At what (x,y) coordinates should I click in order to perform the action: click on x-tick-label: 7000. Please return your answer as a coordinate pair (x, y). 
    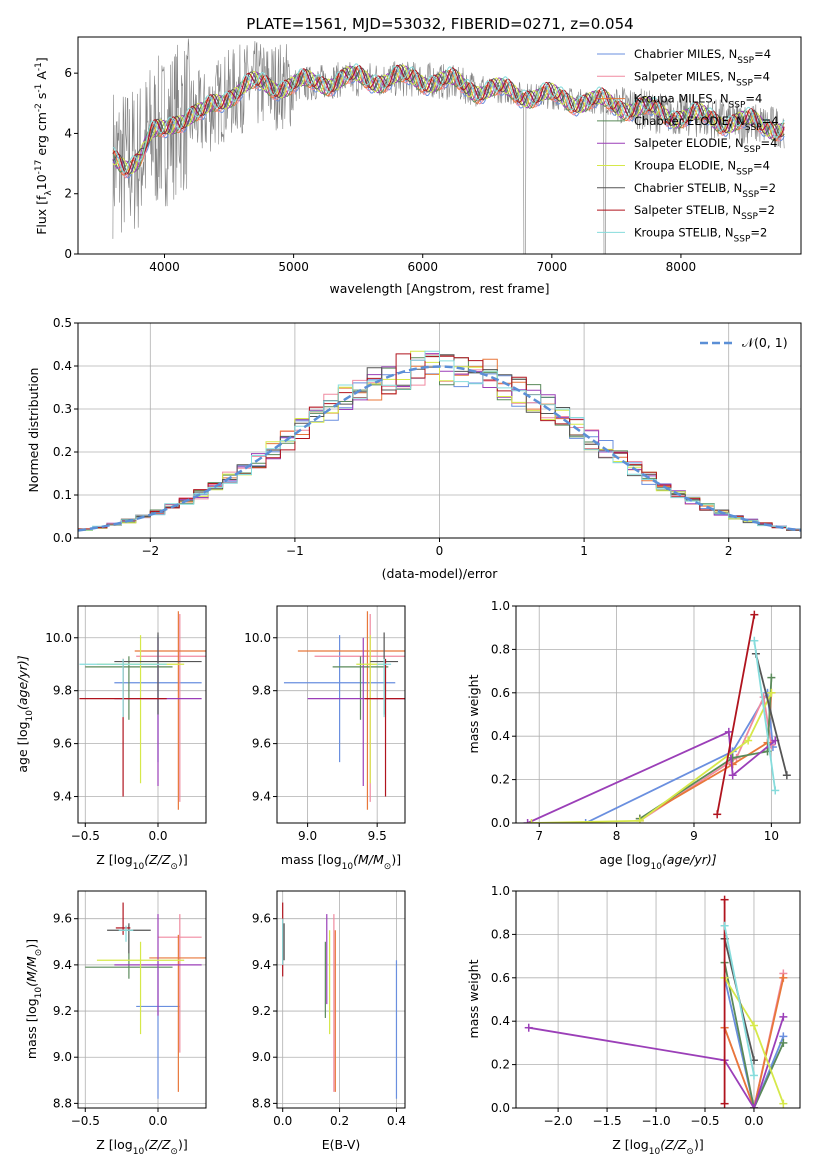
    Looking at the image, I should click on (552, 267).